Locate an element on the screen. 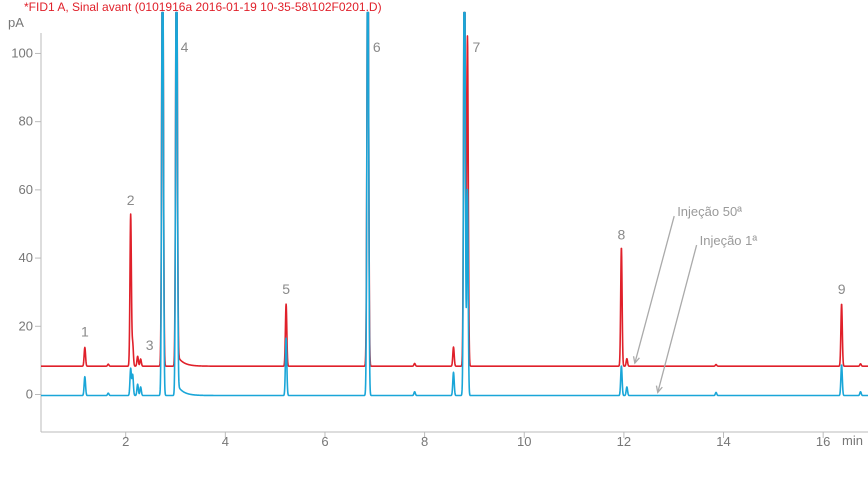  x-tick-label: 8 is located at coordinates (424, 441).